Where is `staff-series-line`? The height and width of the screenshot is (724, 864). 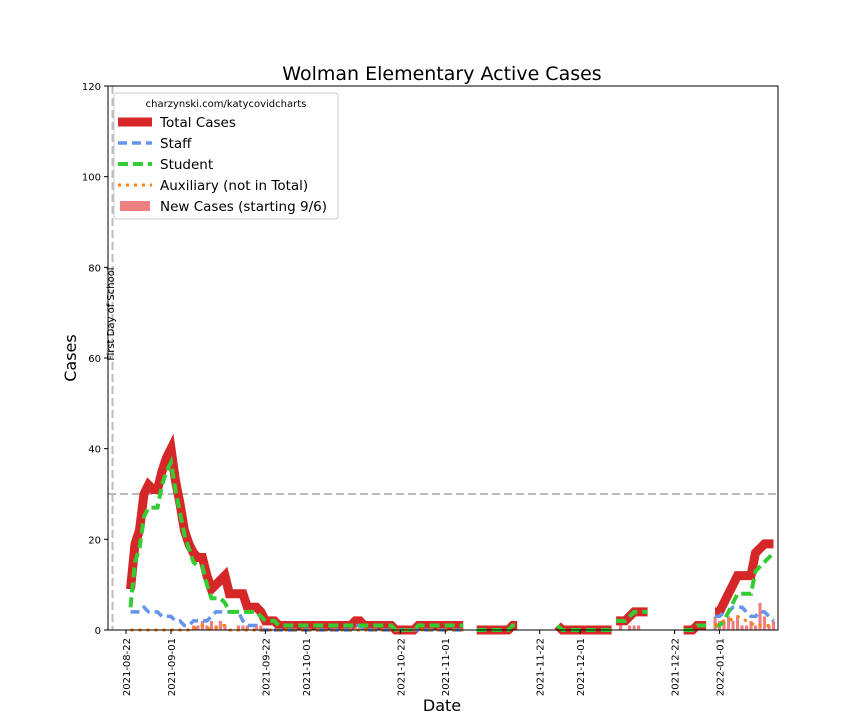 staff-series-line is located at coordinates (745, 614).